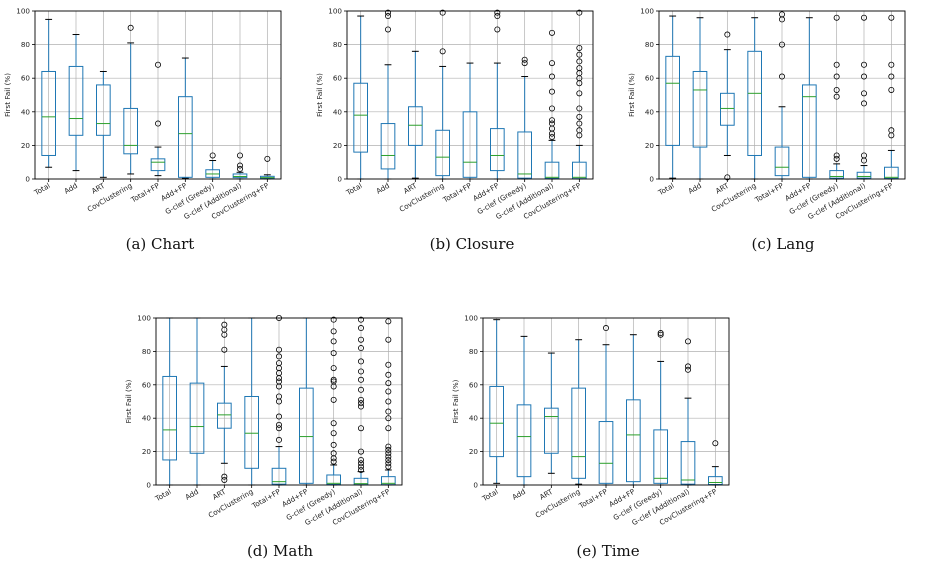  What do you see at coordinates (490, 495) in the screenshot?
I see `x-tick-label: Total` at bounding box center [490, 495].